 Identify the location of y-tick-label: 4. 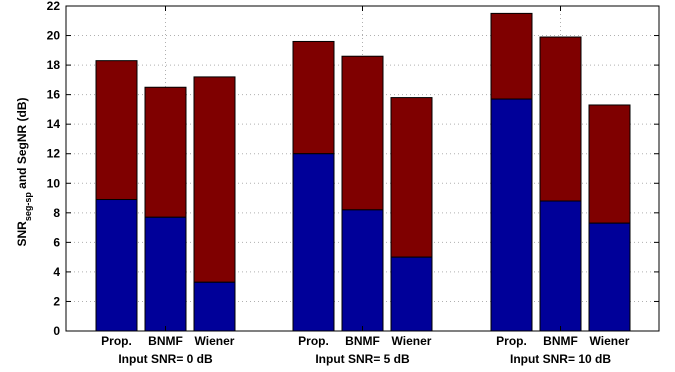
(56, 272).